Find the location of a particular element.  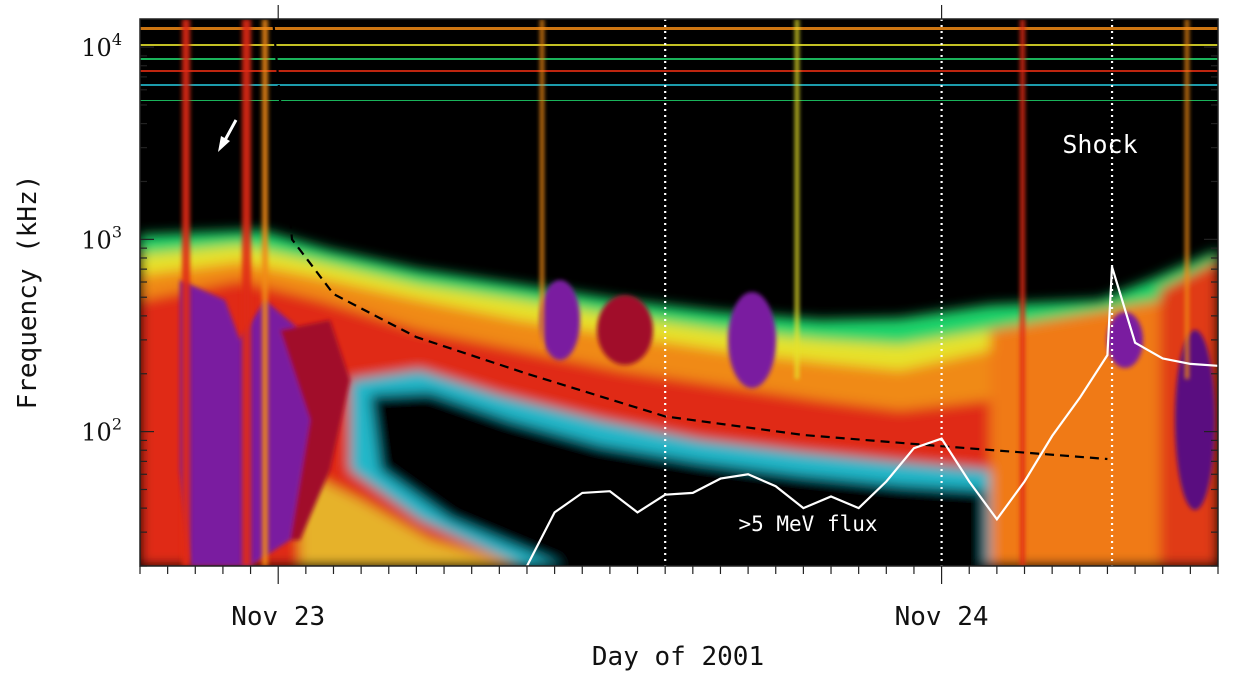

lower-continuum is located at coordinates (410, 518).